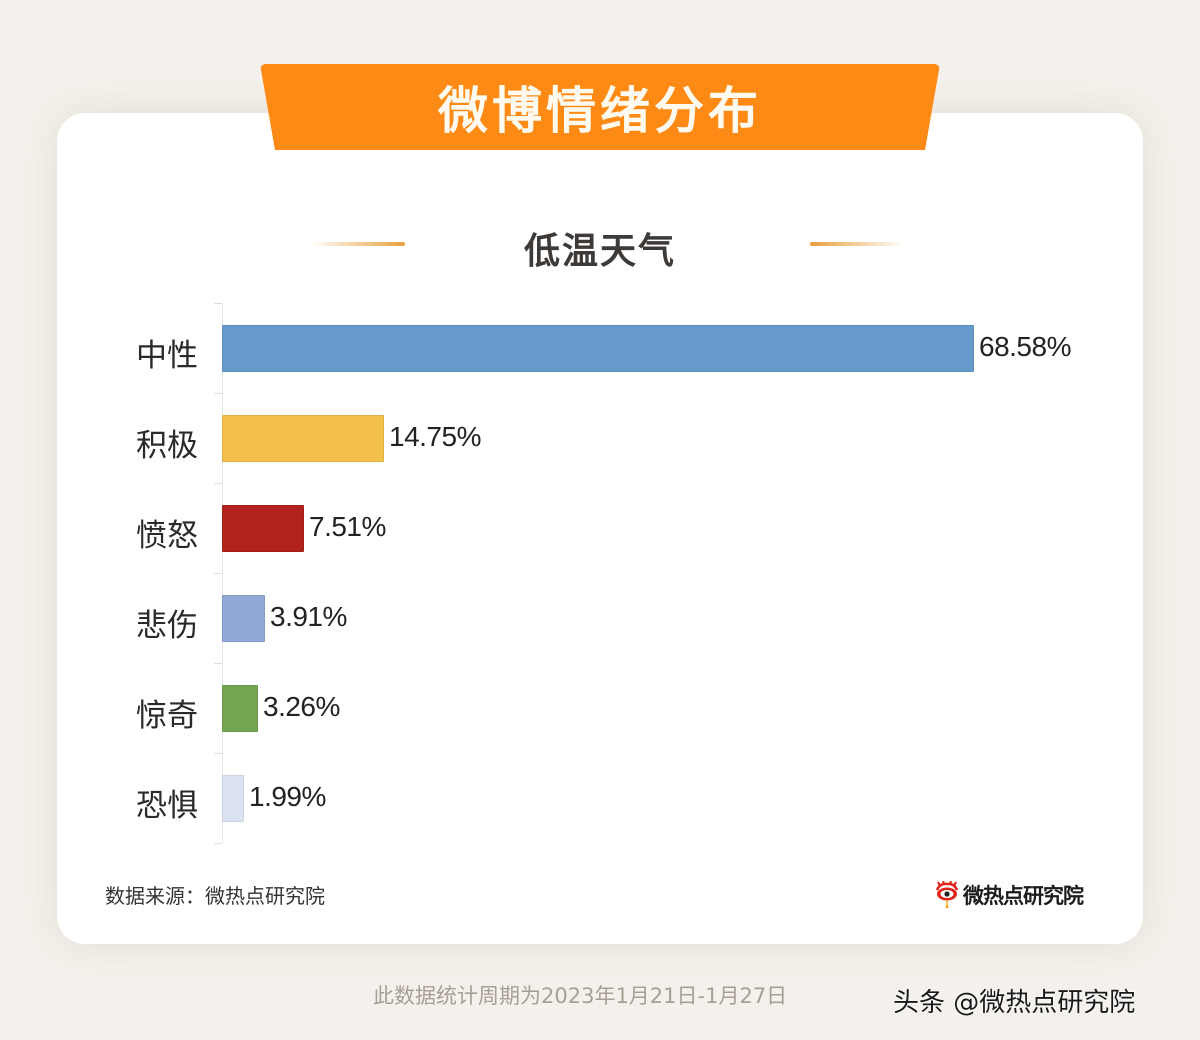  I want to click on category-label: 愤怒, so click(167, 536).